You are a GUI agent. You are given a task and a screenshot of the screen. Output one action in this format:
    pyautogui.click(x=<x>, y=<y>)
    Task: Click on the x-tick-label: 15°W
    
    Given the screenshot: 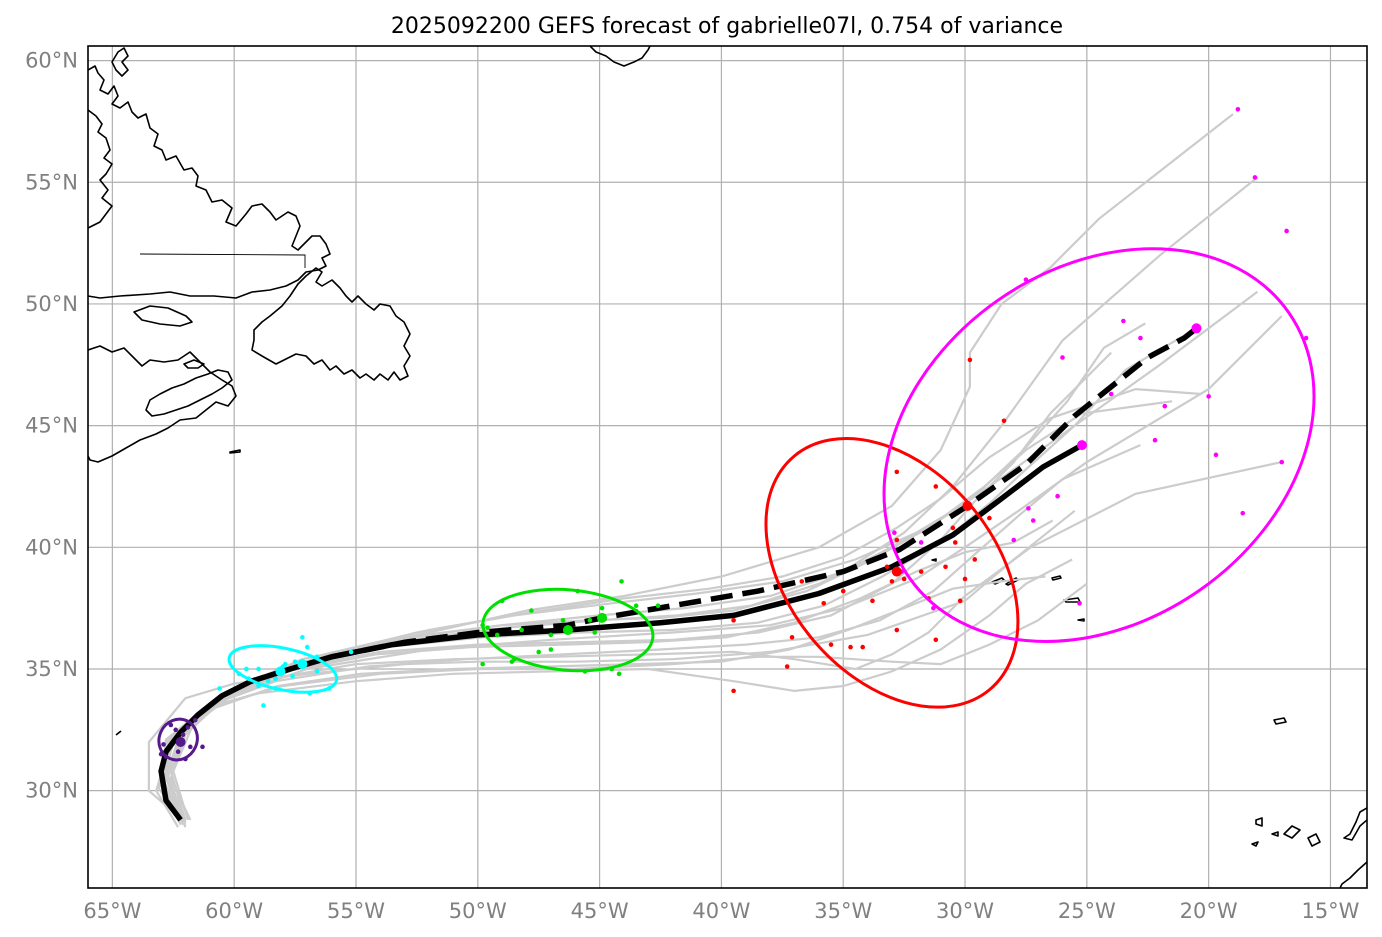 What is the action you would take?
    pyautogui.click(x=1330, y=911)
    